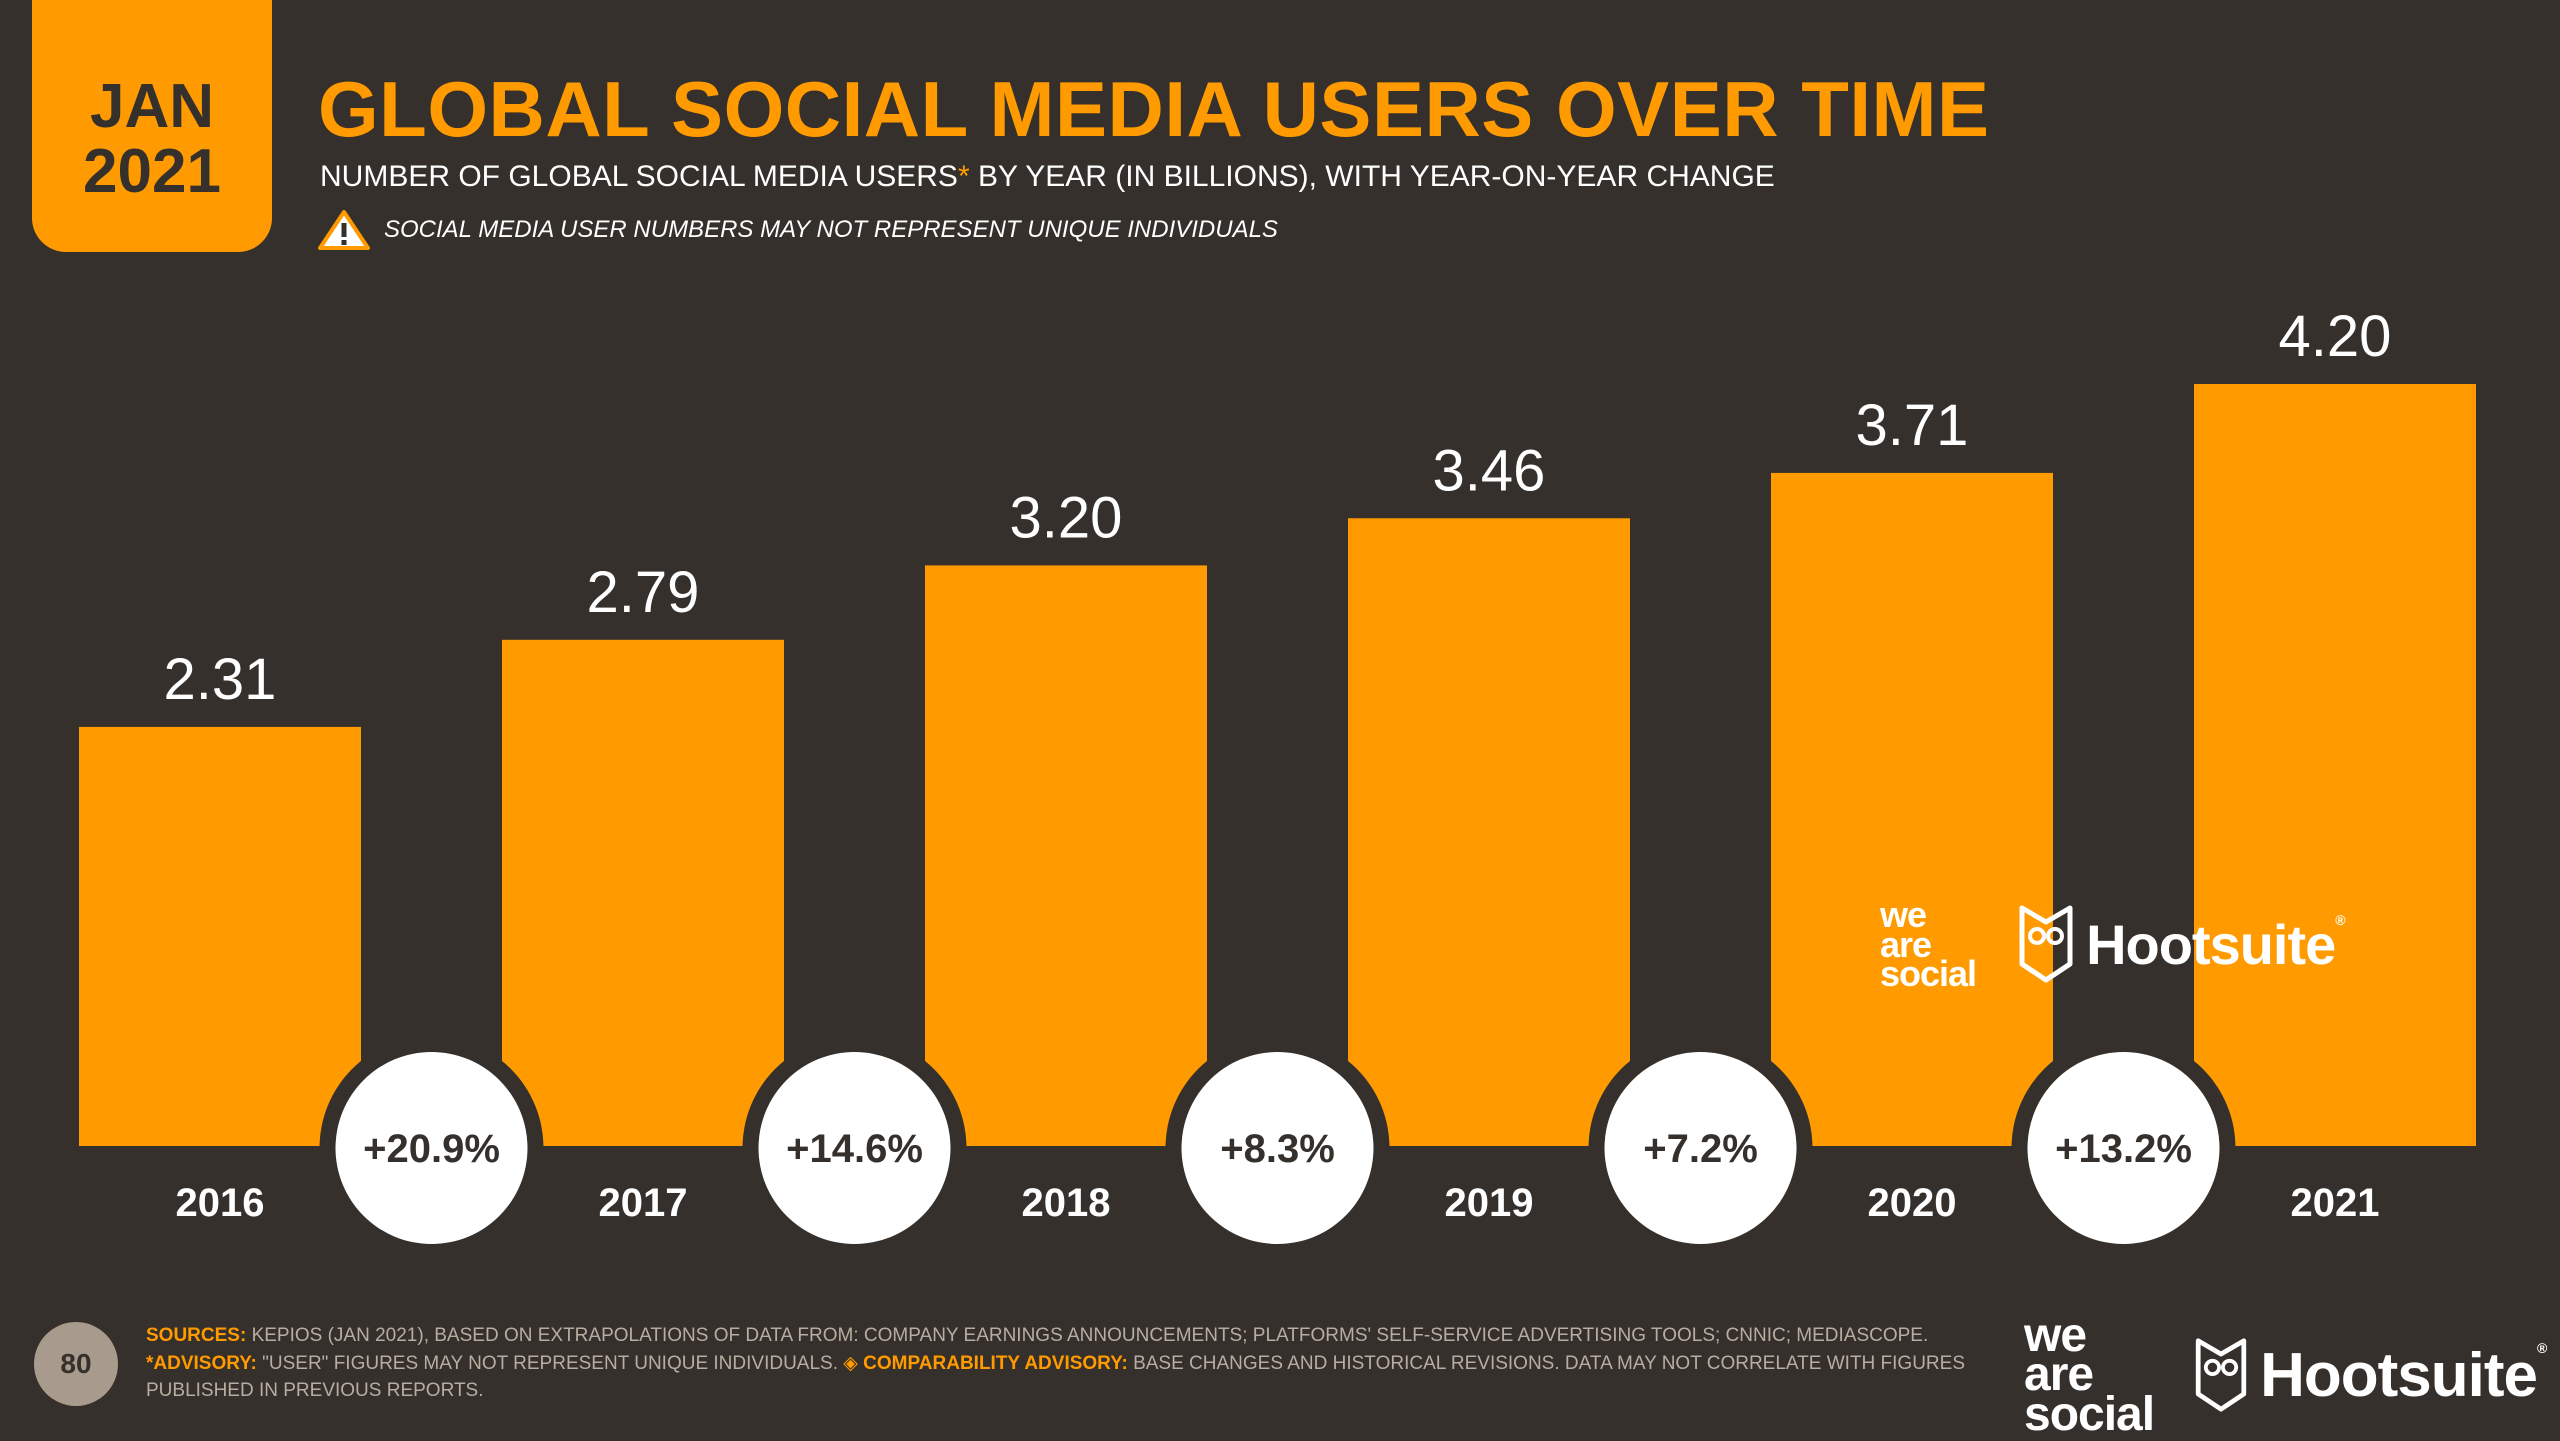 The width and height of the screenshot is (2560, 1441). I want to click on bar-2019, so click(1489, 832).